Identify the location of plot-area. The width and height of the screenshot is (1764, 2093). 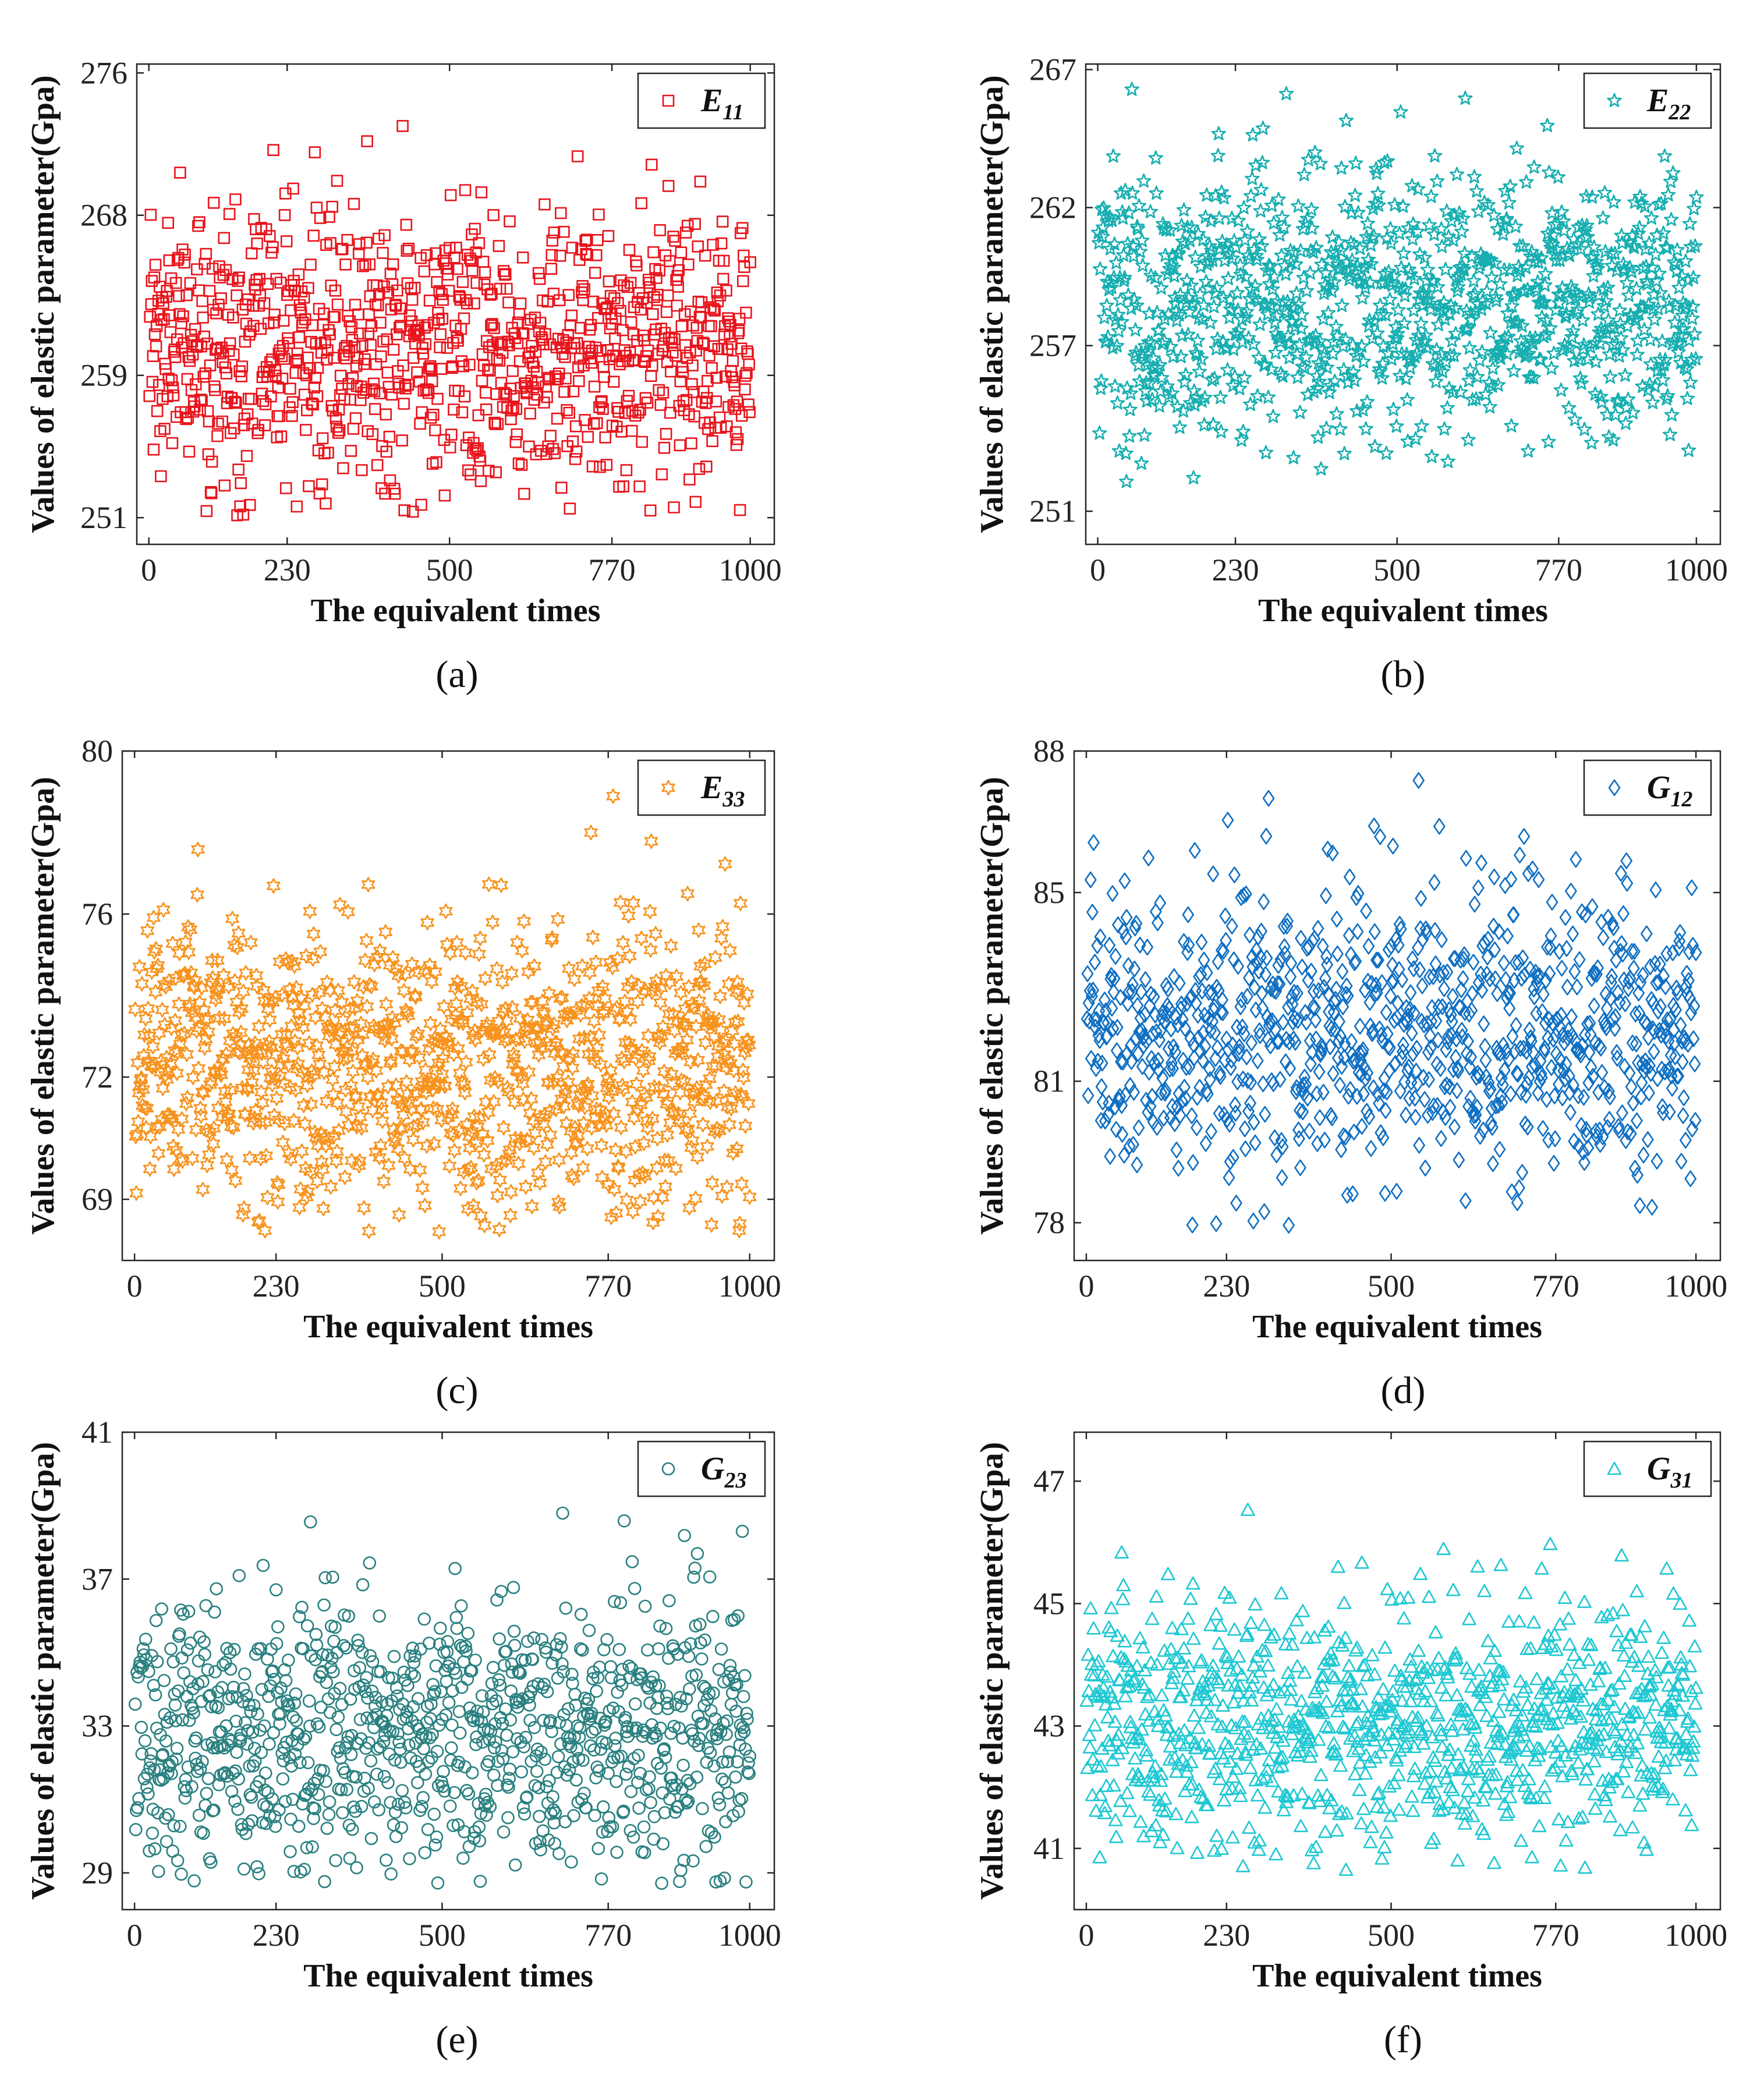
(1403, 304).